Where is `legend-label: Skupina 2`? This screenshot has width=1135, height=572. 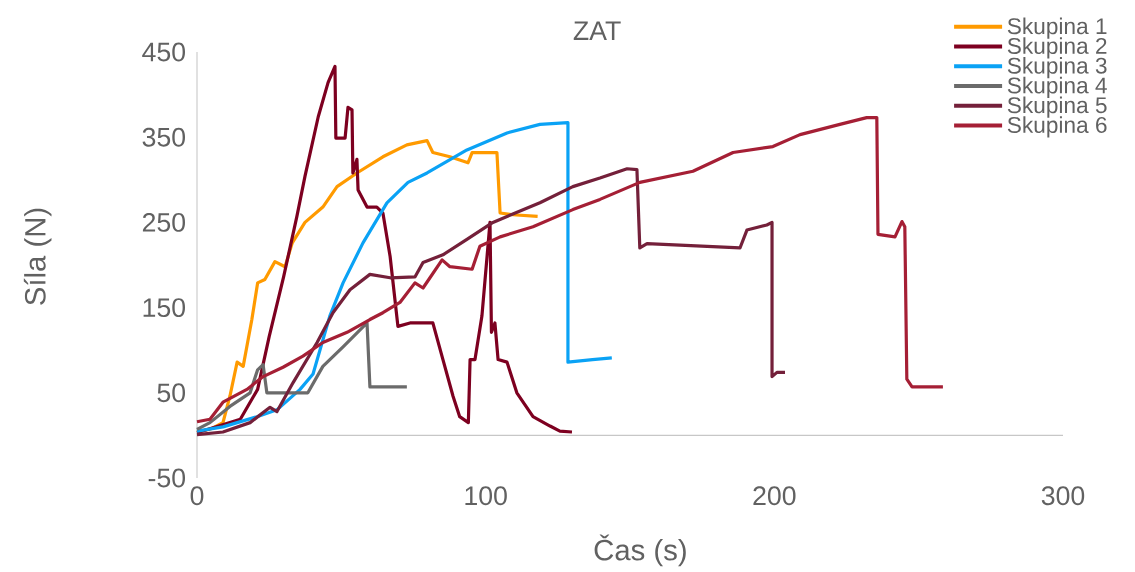
legend-label: Skupina 2 is located at coordinates (1057, 48).